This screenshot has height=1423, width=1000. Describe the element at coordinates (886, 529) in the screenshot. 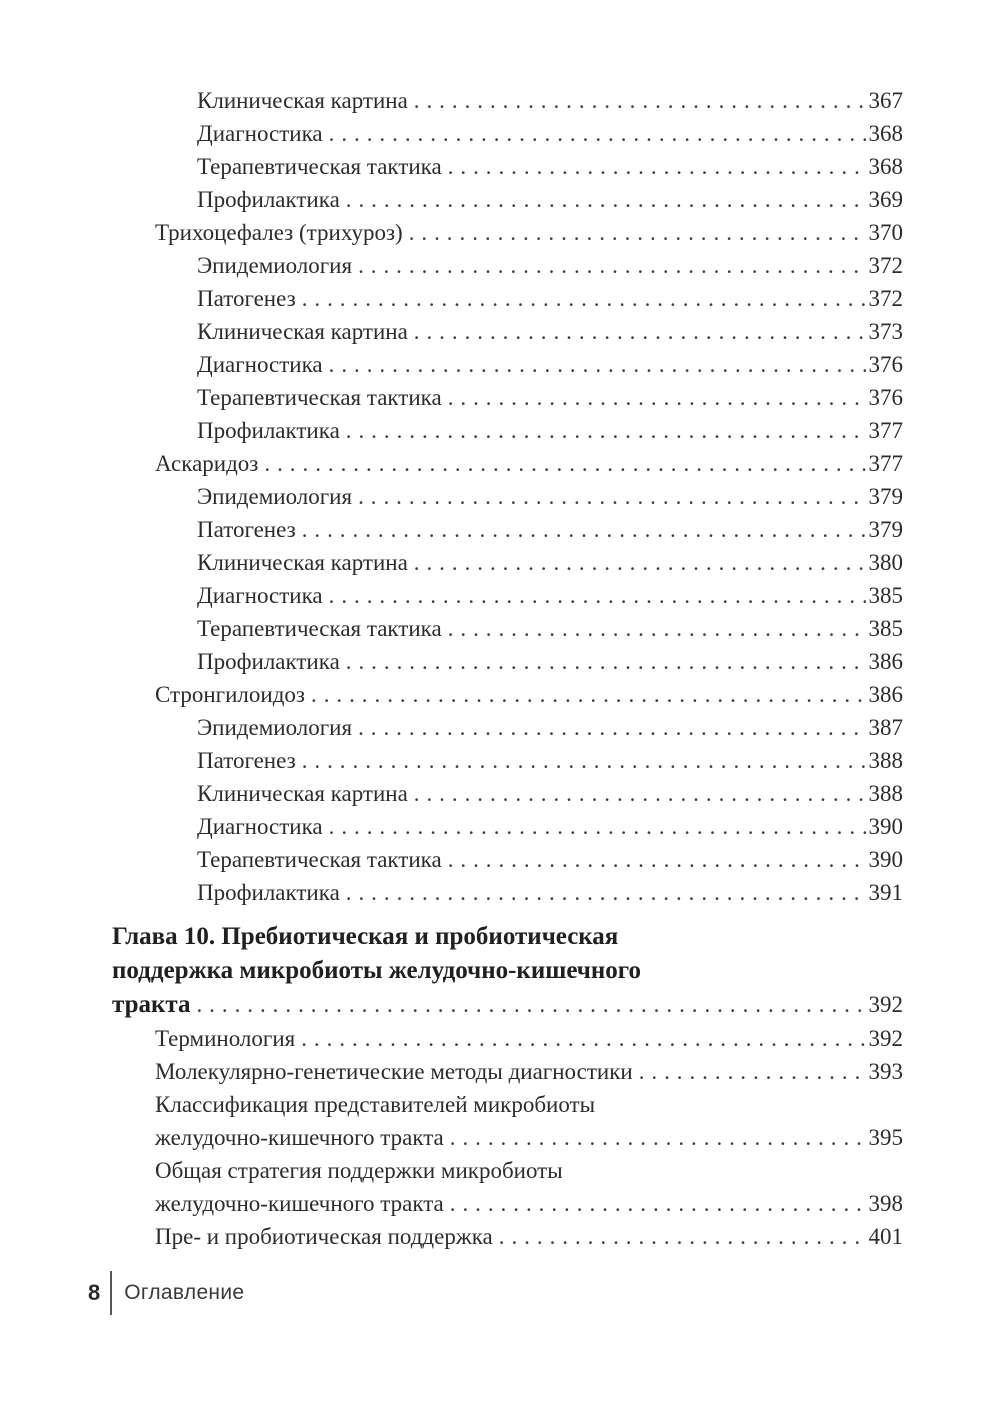

I see `toc-page-number: 379` at that location.